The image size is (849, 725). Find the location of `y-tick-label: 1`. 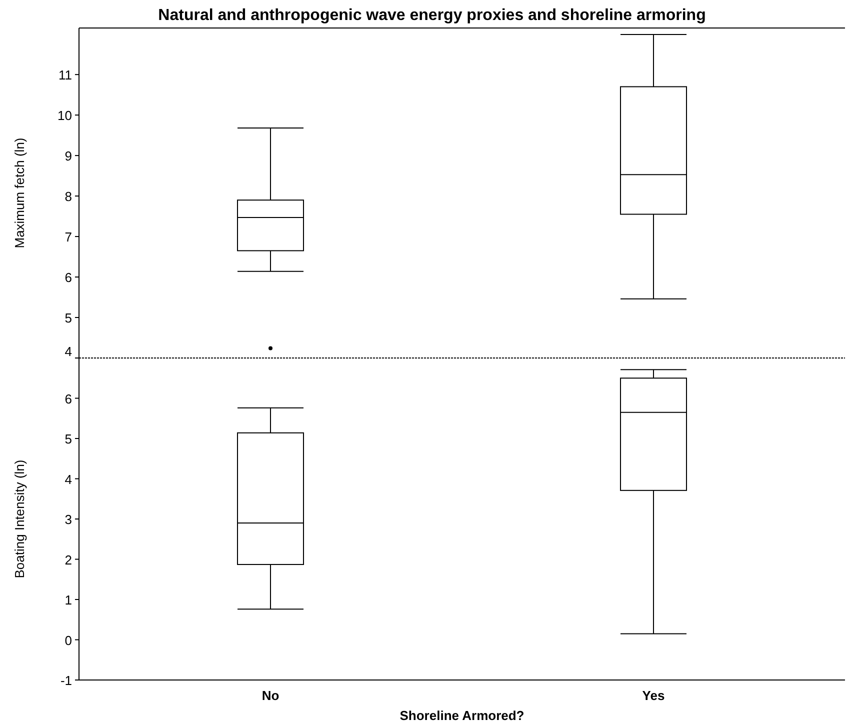

y-tick-label: 1 is located at coordinates (68, 600).